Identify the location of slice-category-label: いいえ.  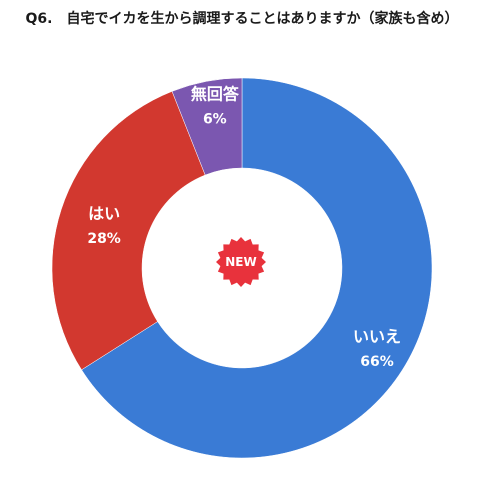
(377, 336).